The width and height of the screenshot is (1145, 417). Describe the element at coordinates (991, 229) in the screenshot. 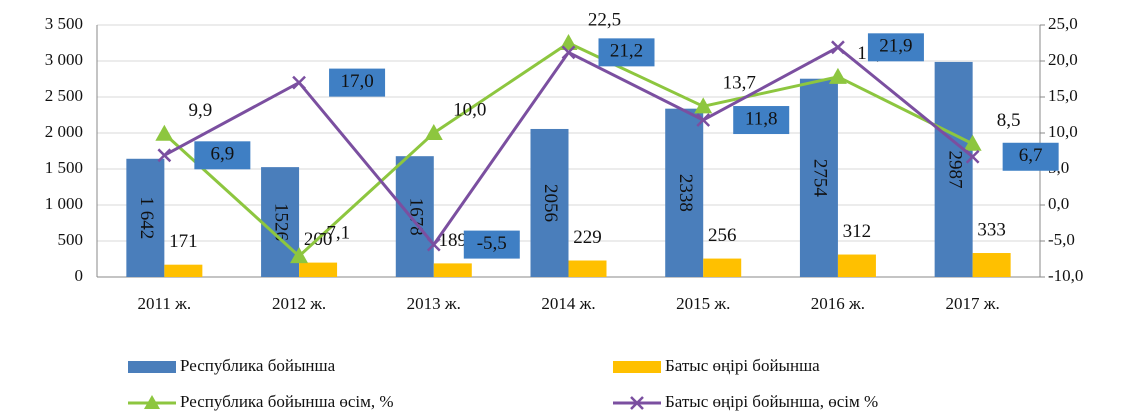

I see `data-label: 333` at that location.